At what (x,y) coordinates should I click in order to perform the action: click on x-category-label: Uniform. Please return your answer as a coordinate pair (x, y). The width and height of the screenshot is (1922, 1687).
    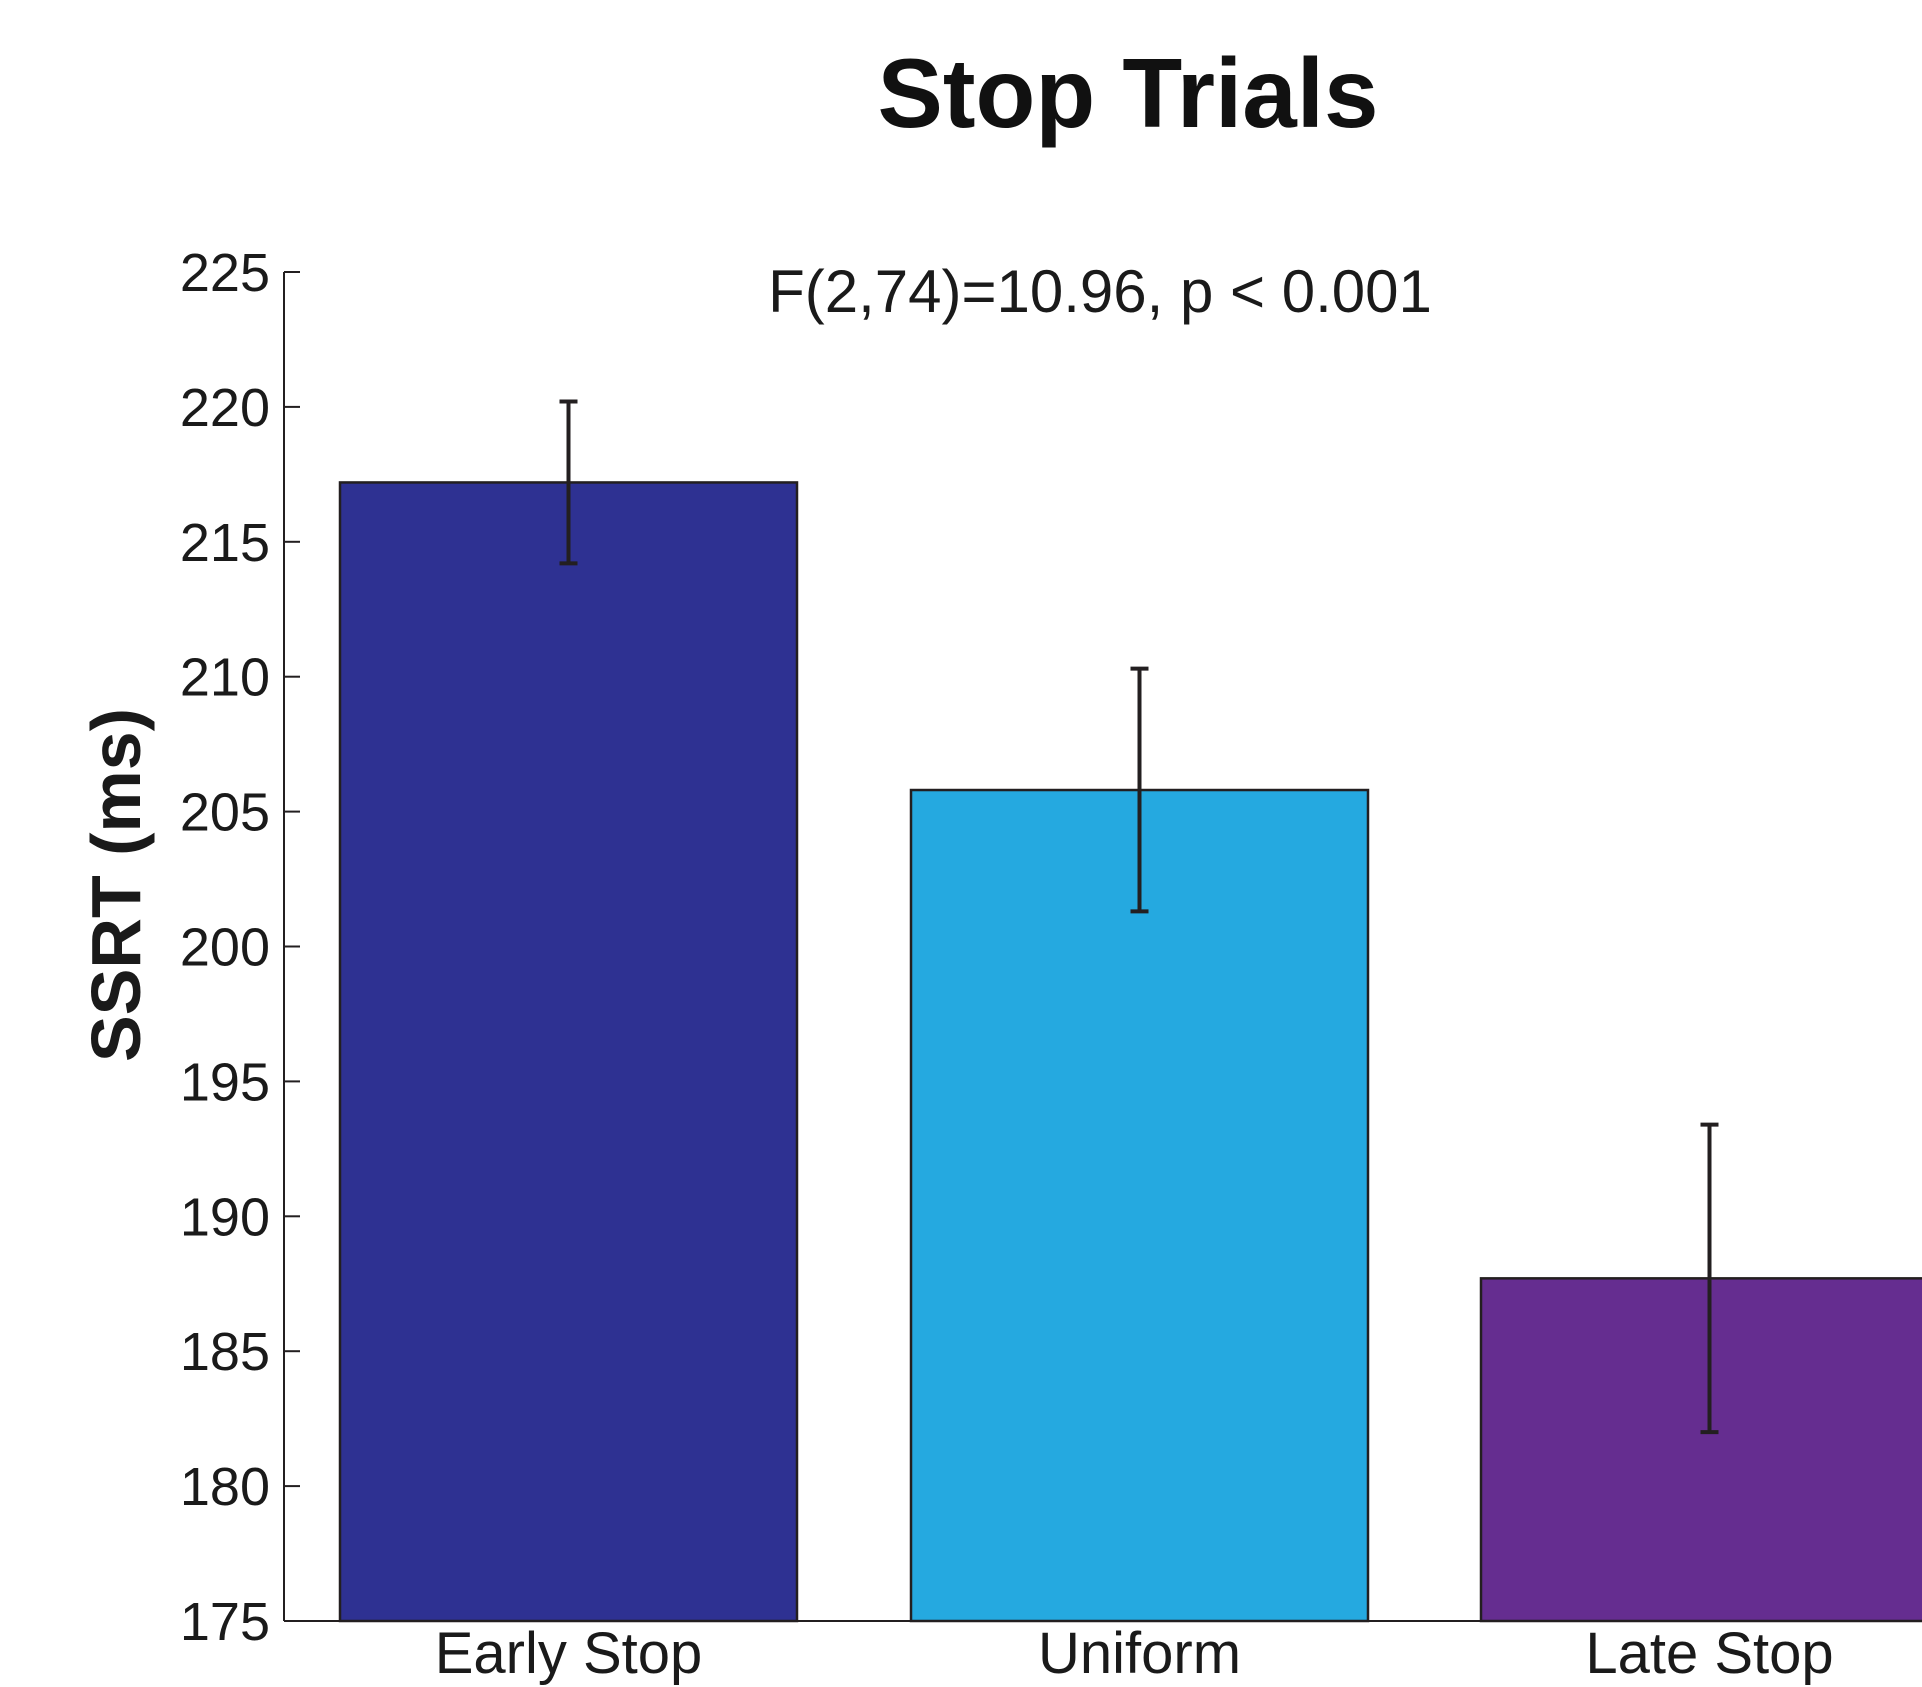
    Looking at the image, I should click on (1139, 1653).